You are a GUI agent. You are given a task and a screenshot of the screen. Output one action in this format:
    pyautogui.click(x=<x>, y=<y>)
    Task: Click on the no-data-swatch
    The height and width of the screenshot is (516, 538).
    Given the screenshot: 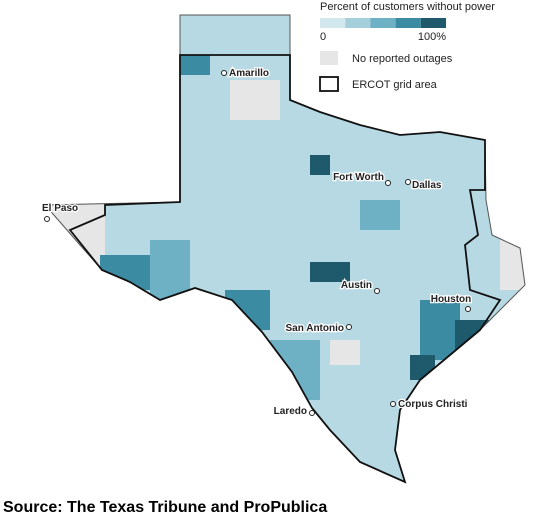 What is the action you would take?
    pyautogui.click(x=329, y=58)
    